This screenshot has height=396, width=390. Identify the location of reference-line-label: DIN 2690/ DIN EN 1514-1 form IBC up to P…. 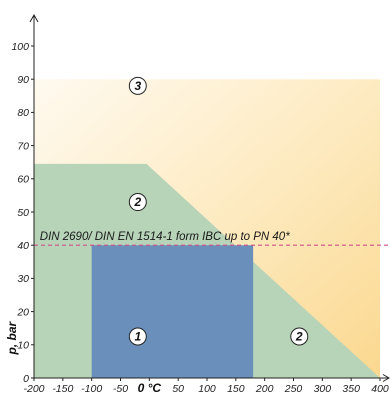
(165, 237).